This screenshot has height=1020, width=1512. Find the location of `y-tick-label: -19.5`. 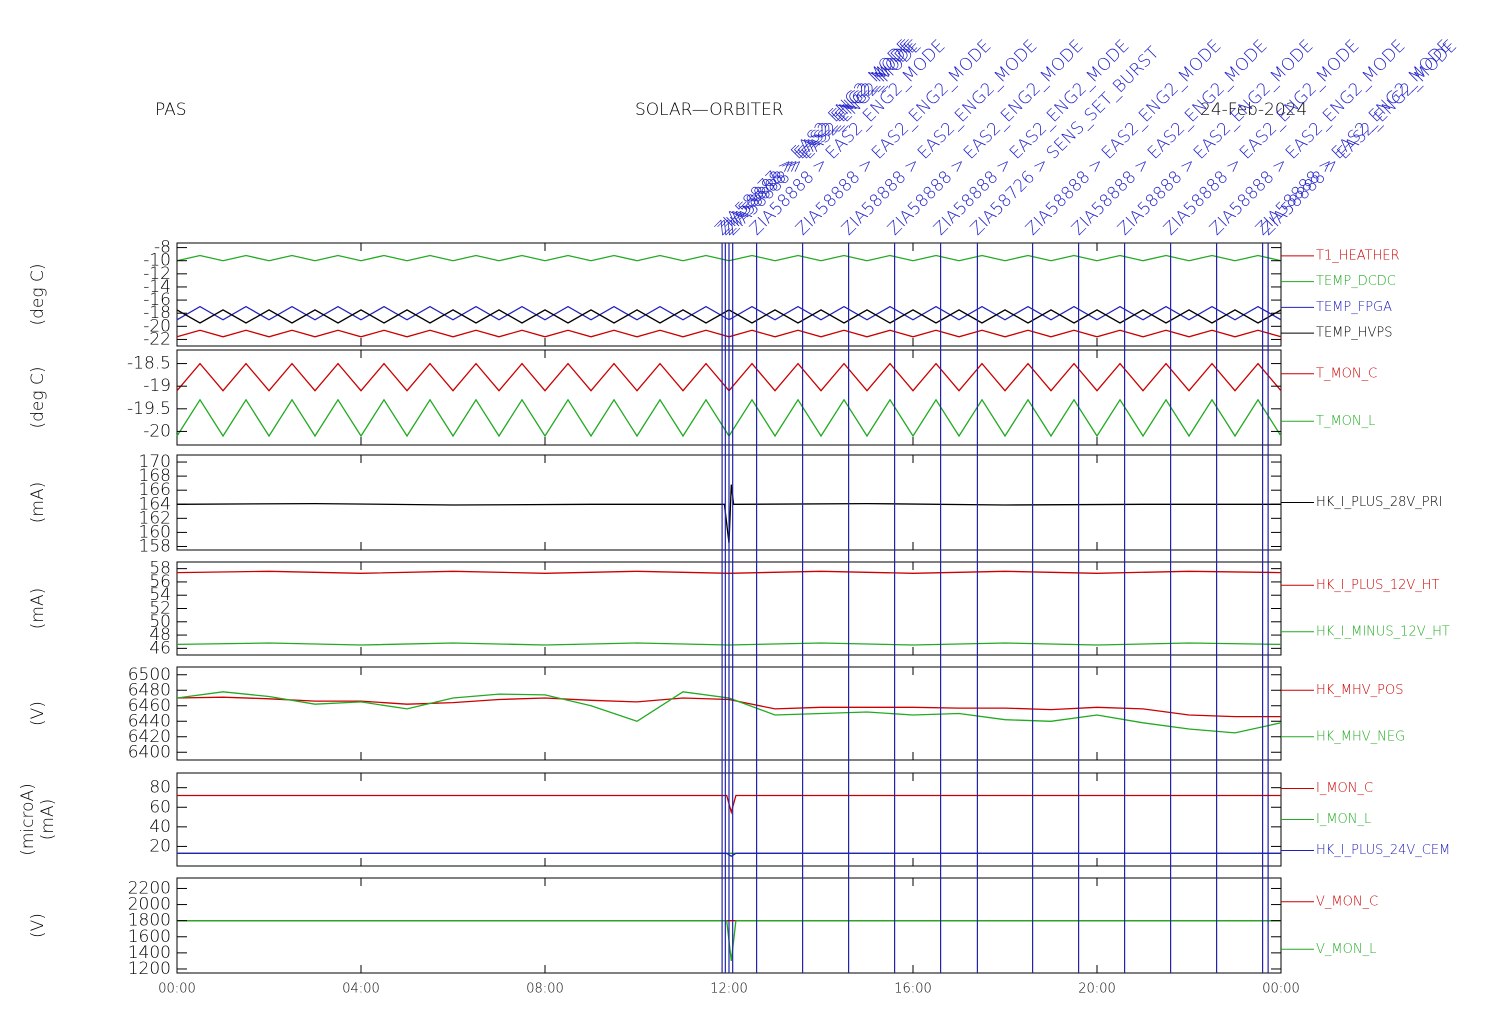

y-tick-label: -19.5 is located at coordinates (149, 409).